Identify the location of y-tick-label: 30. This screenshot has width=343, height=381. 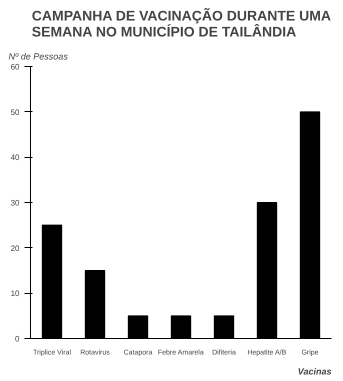
(15, 203).